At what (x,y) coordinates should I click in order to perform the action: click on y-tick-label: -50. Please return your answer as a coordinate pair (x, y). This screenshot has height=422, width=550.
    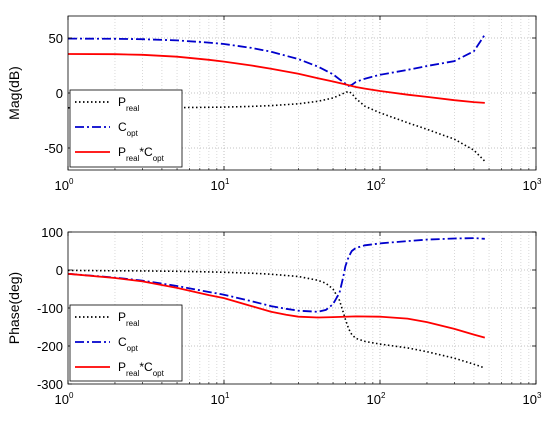
    Looking at the image, I should click on (53, 148).